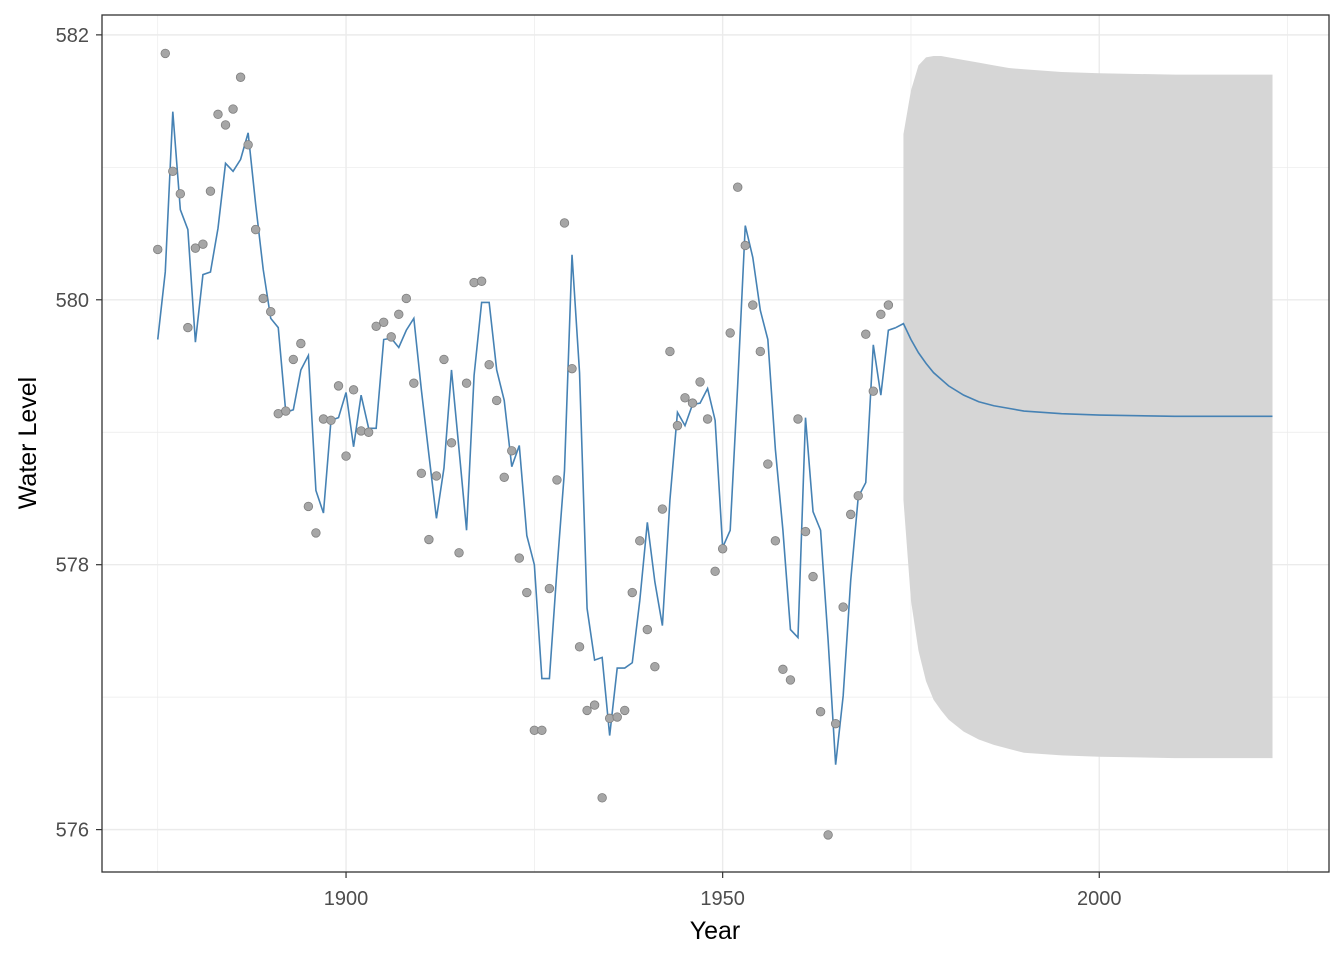  I want to click on x-tick-label: 1950, so click(722, 899).